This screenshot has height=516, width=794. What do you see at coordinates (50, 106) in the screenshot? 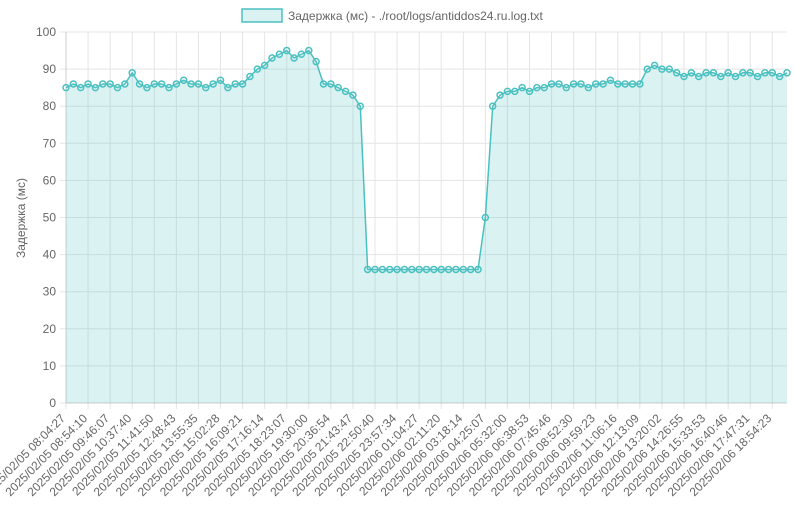
I see `y-tick-label: 80` at bounding box center [50, 106].